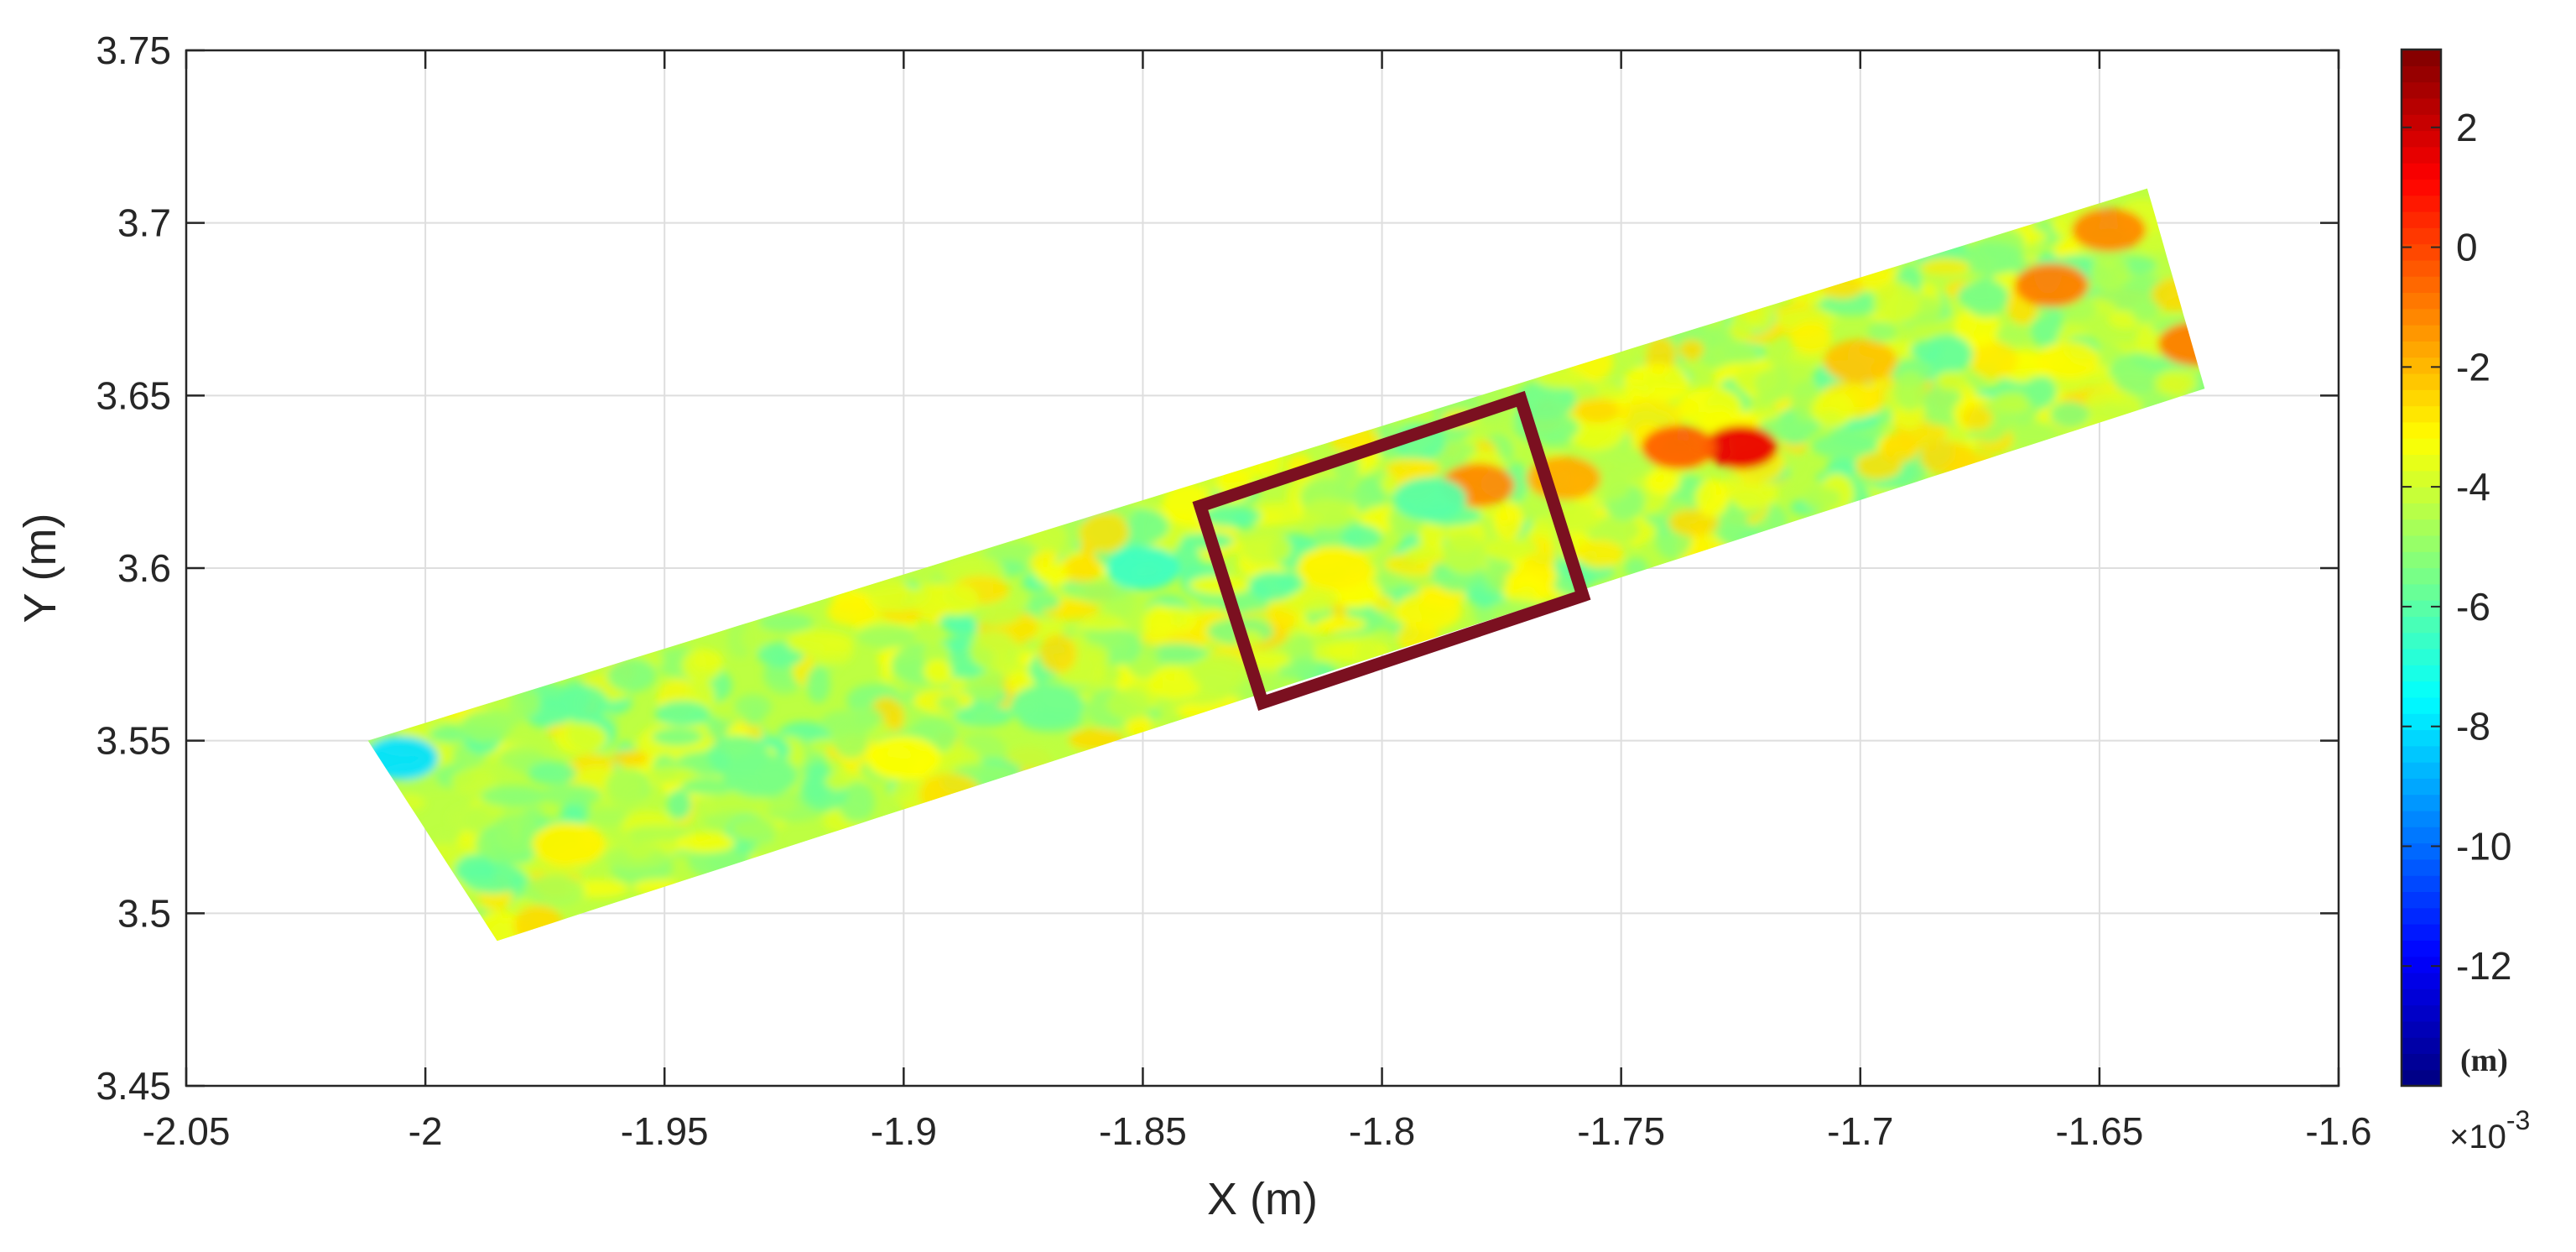 The width and height of the screenshot is (2576, 1252). What do you see at coordinates (1621, 1131) in the screenshot?
I see `x-tick-label: -1.75` at bounding box center [1621, 1131].